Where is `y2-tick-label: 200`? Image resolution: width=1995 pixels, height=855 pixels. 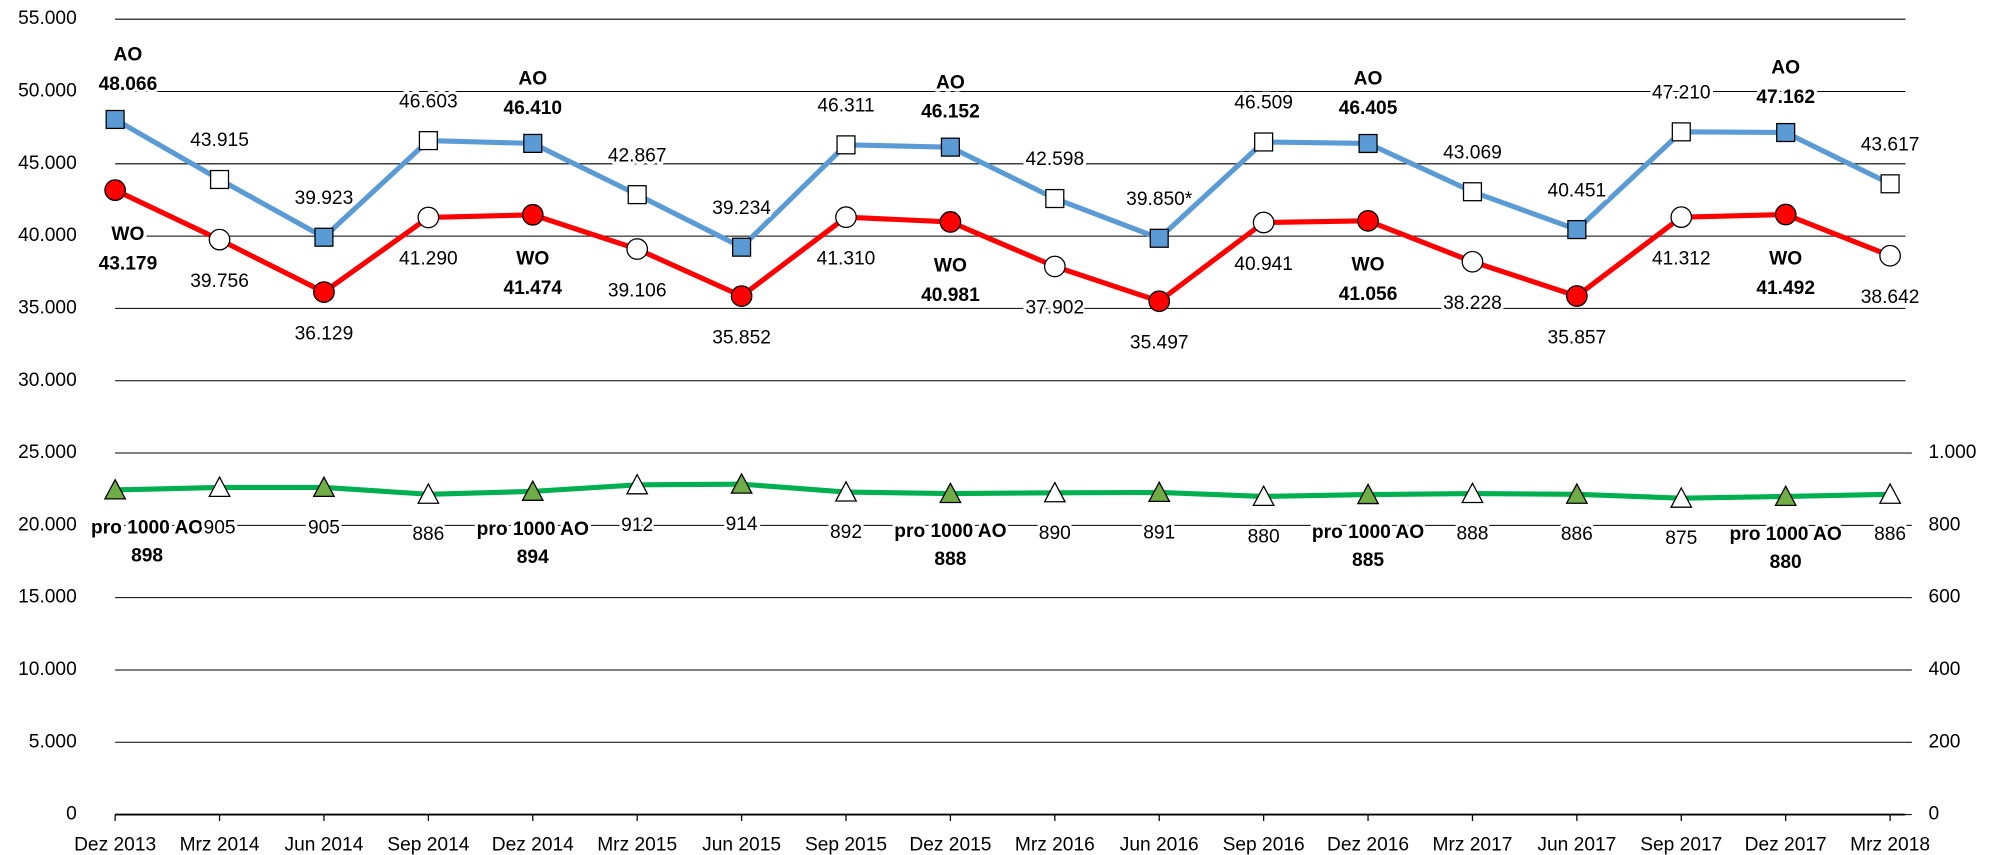
y2-tick-label: 200 is located at coordinates (1944, 741).